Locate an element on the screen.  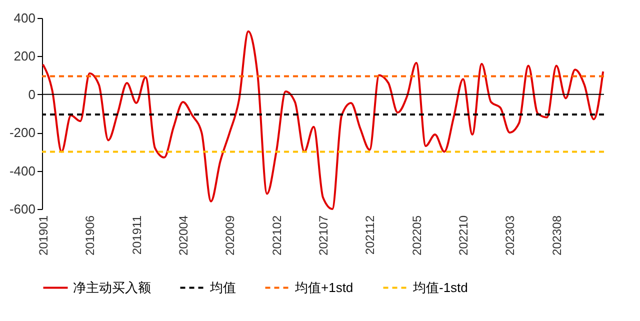
x-tick-label: 202210 is located at coordinates (463, 235).